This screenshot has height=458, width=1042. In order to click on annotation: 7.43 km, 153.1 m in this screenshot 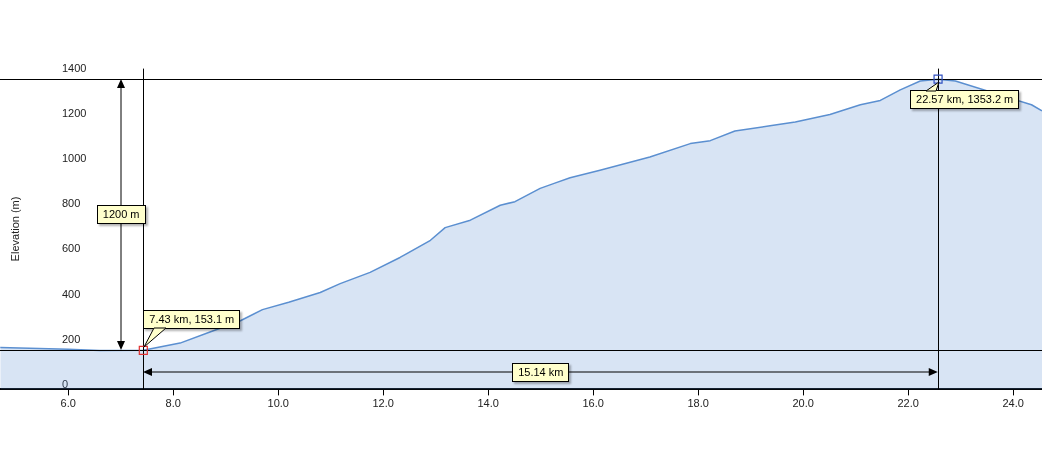, I will do `click(192, 320)`.